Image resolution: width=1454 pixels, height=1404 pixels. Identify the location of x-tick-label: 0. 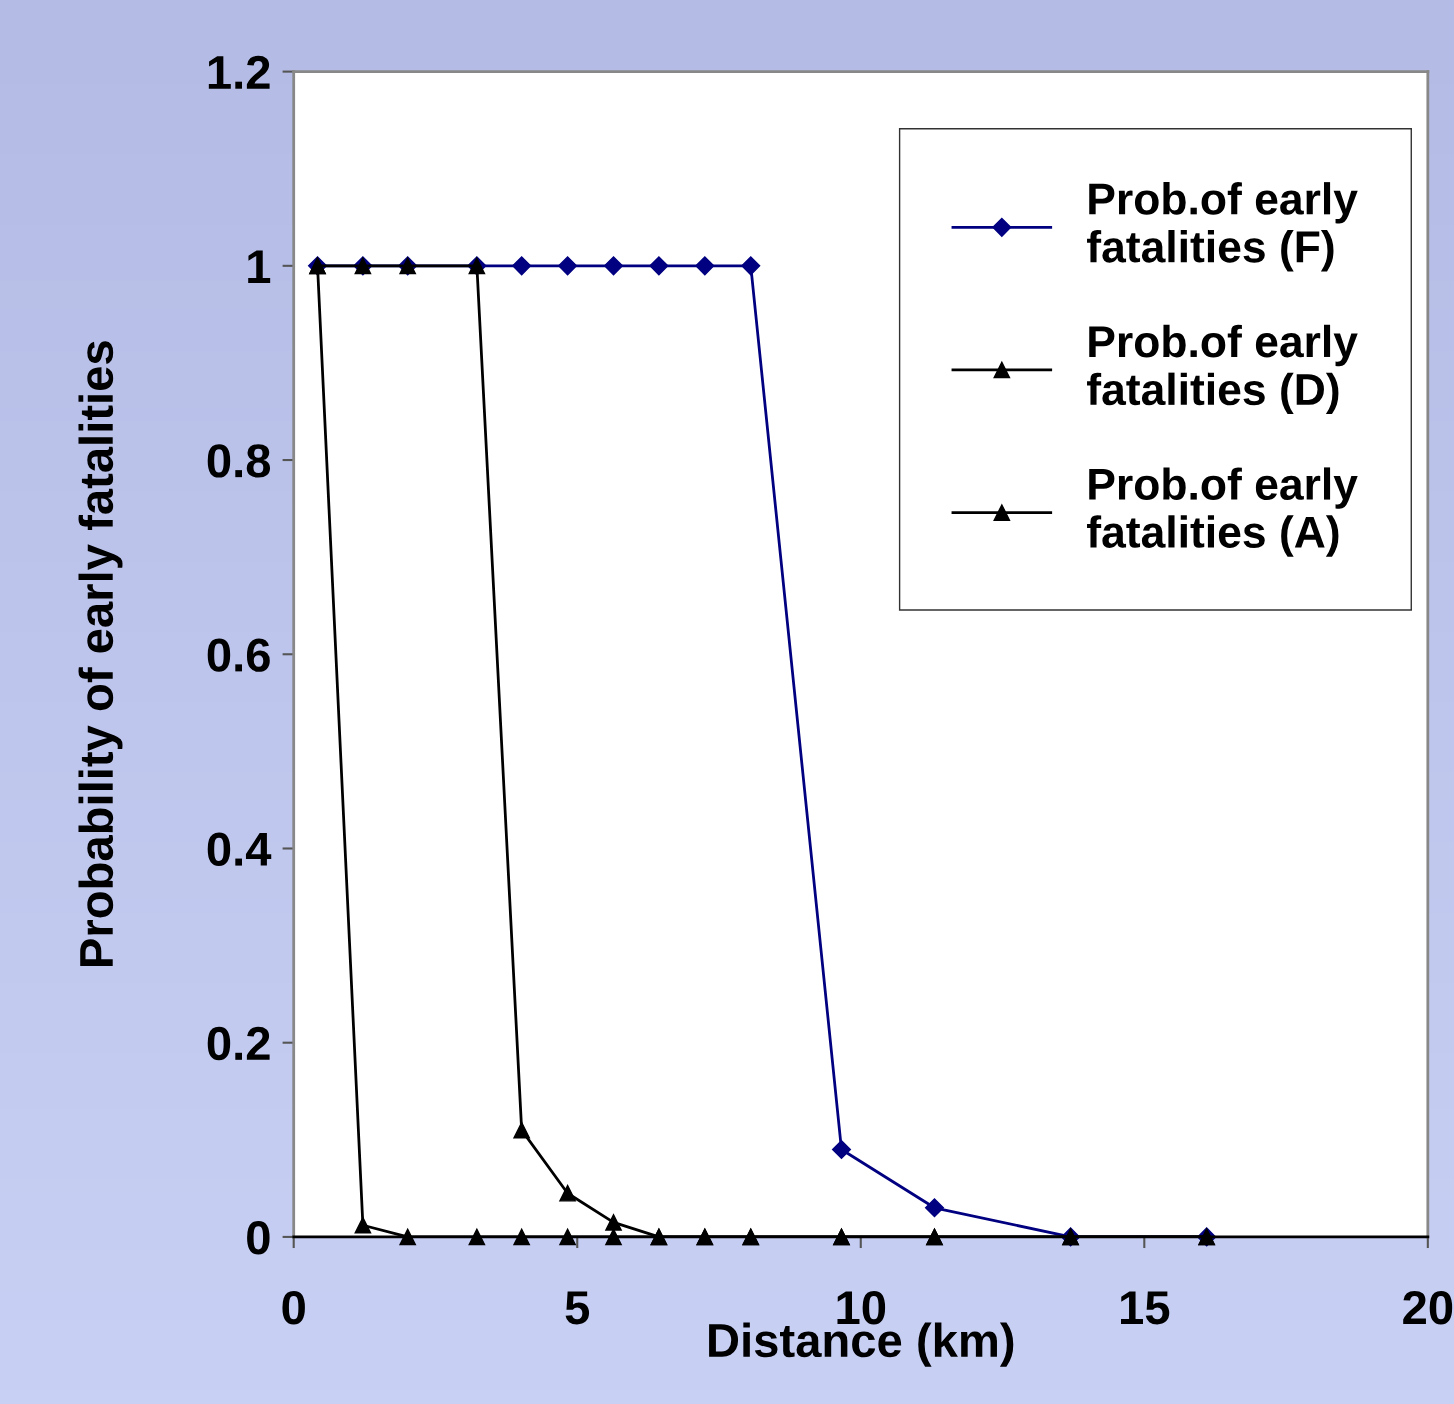
(293, 1307).